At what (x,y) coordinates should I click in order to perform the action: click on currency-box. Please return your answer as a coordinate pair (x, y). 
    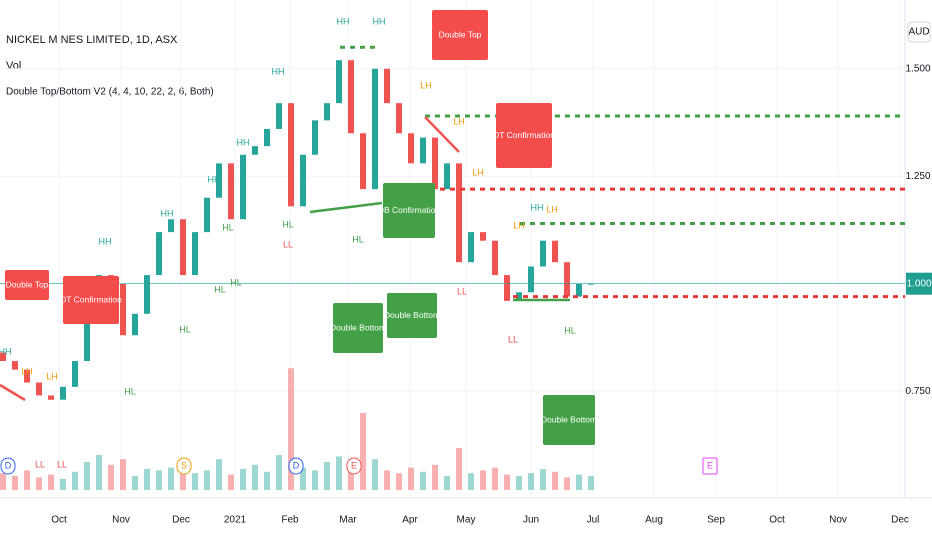
    Looking at the image, I should click on (919, 32).